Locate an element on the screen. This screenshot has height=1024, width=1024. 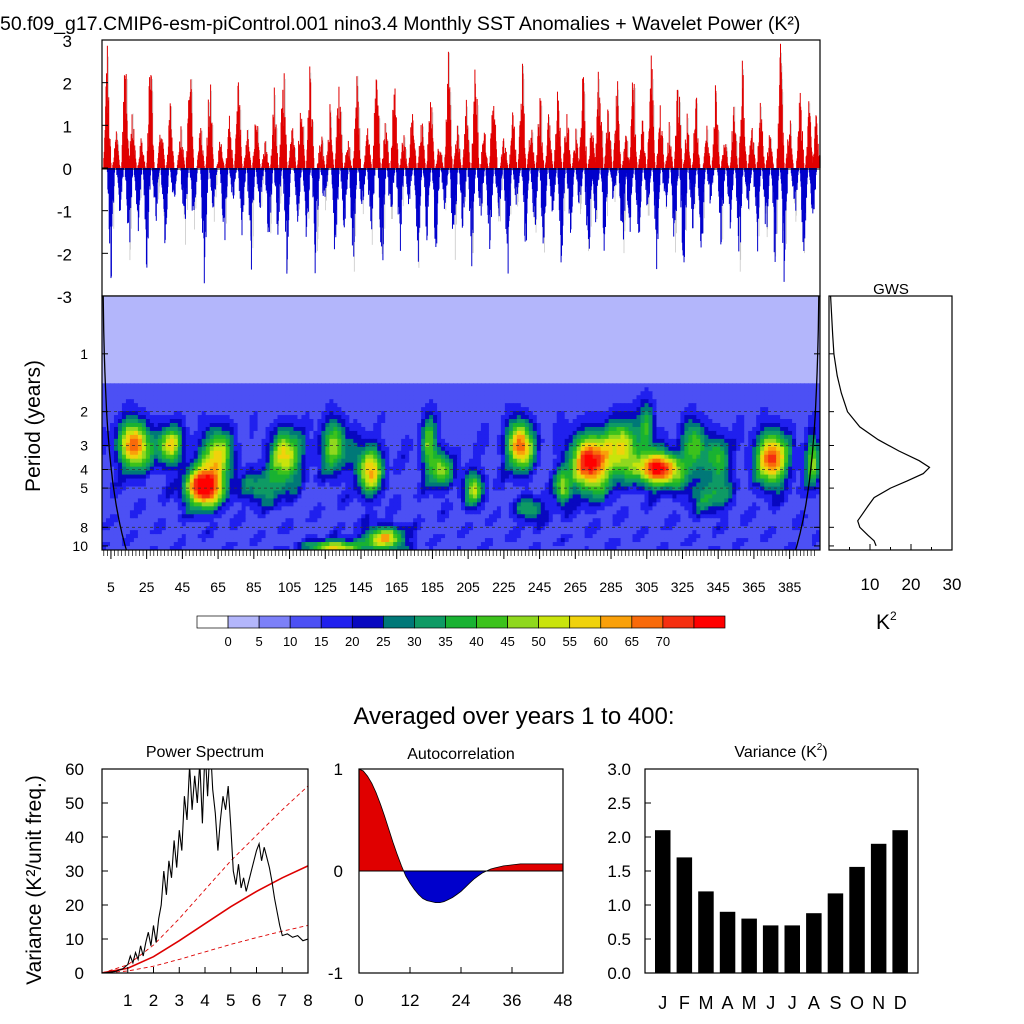
anomaly-y-tick-label: -2 is located at coordinates (64, 254).